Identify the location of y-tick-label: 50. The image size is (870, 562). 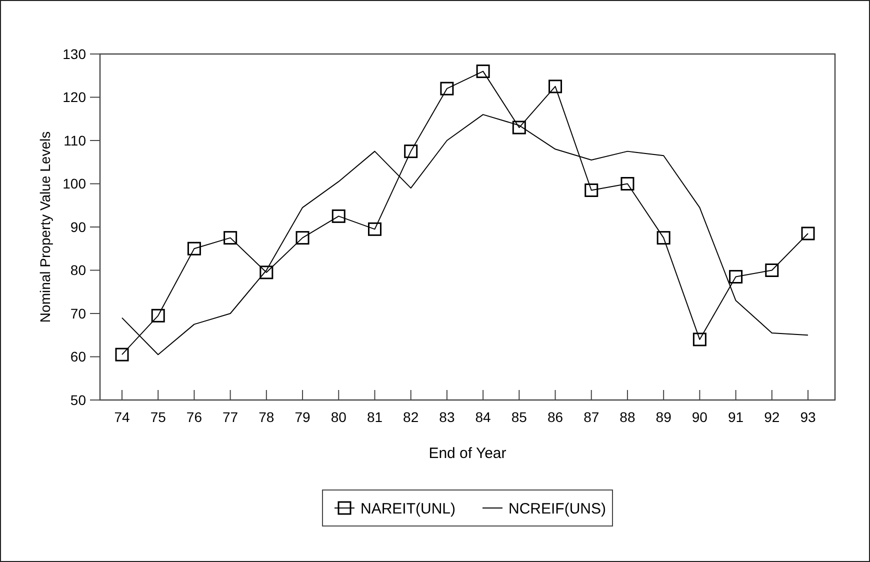
(78, 400).